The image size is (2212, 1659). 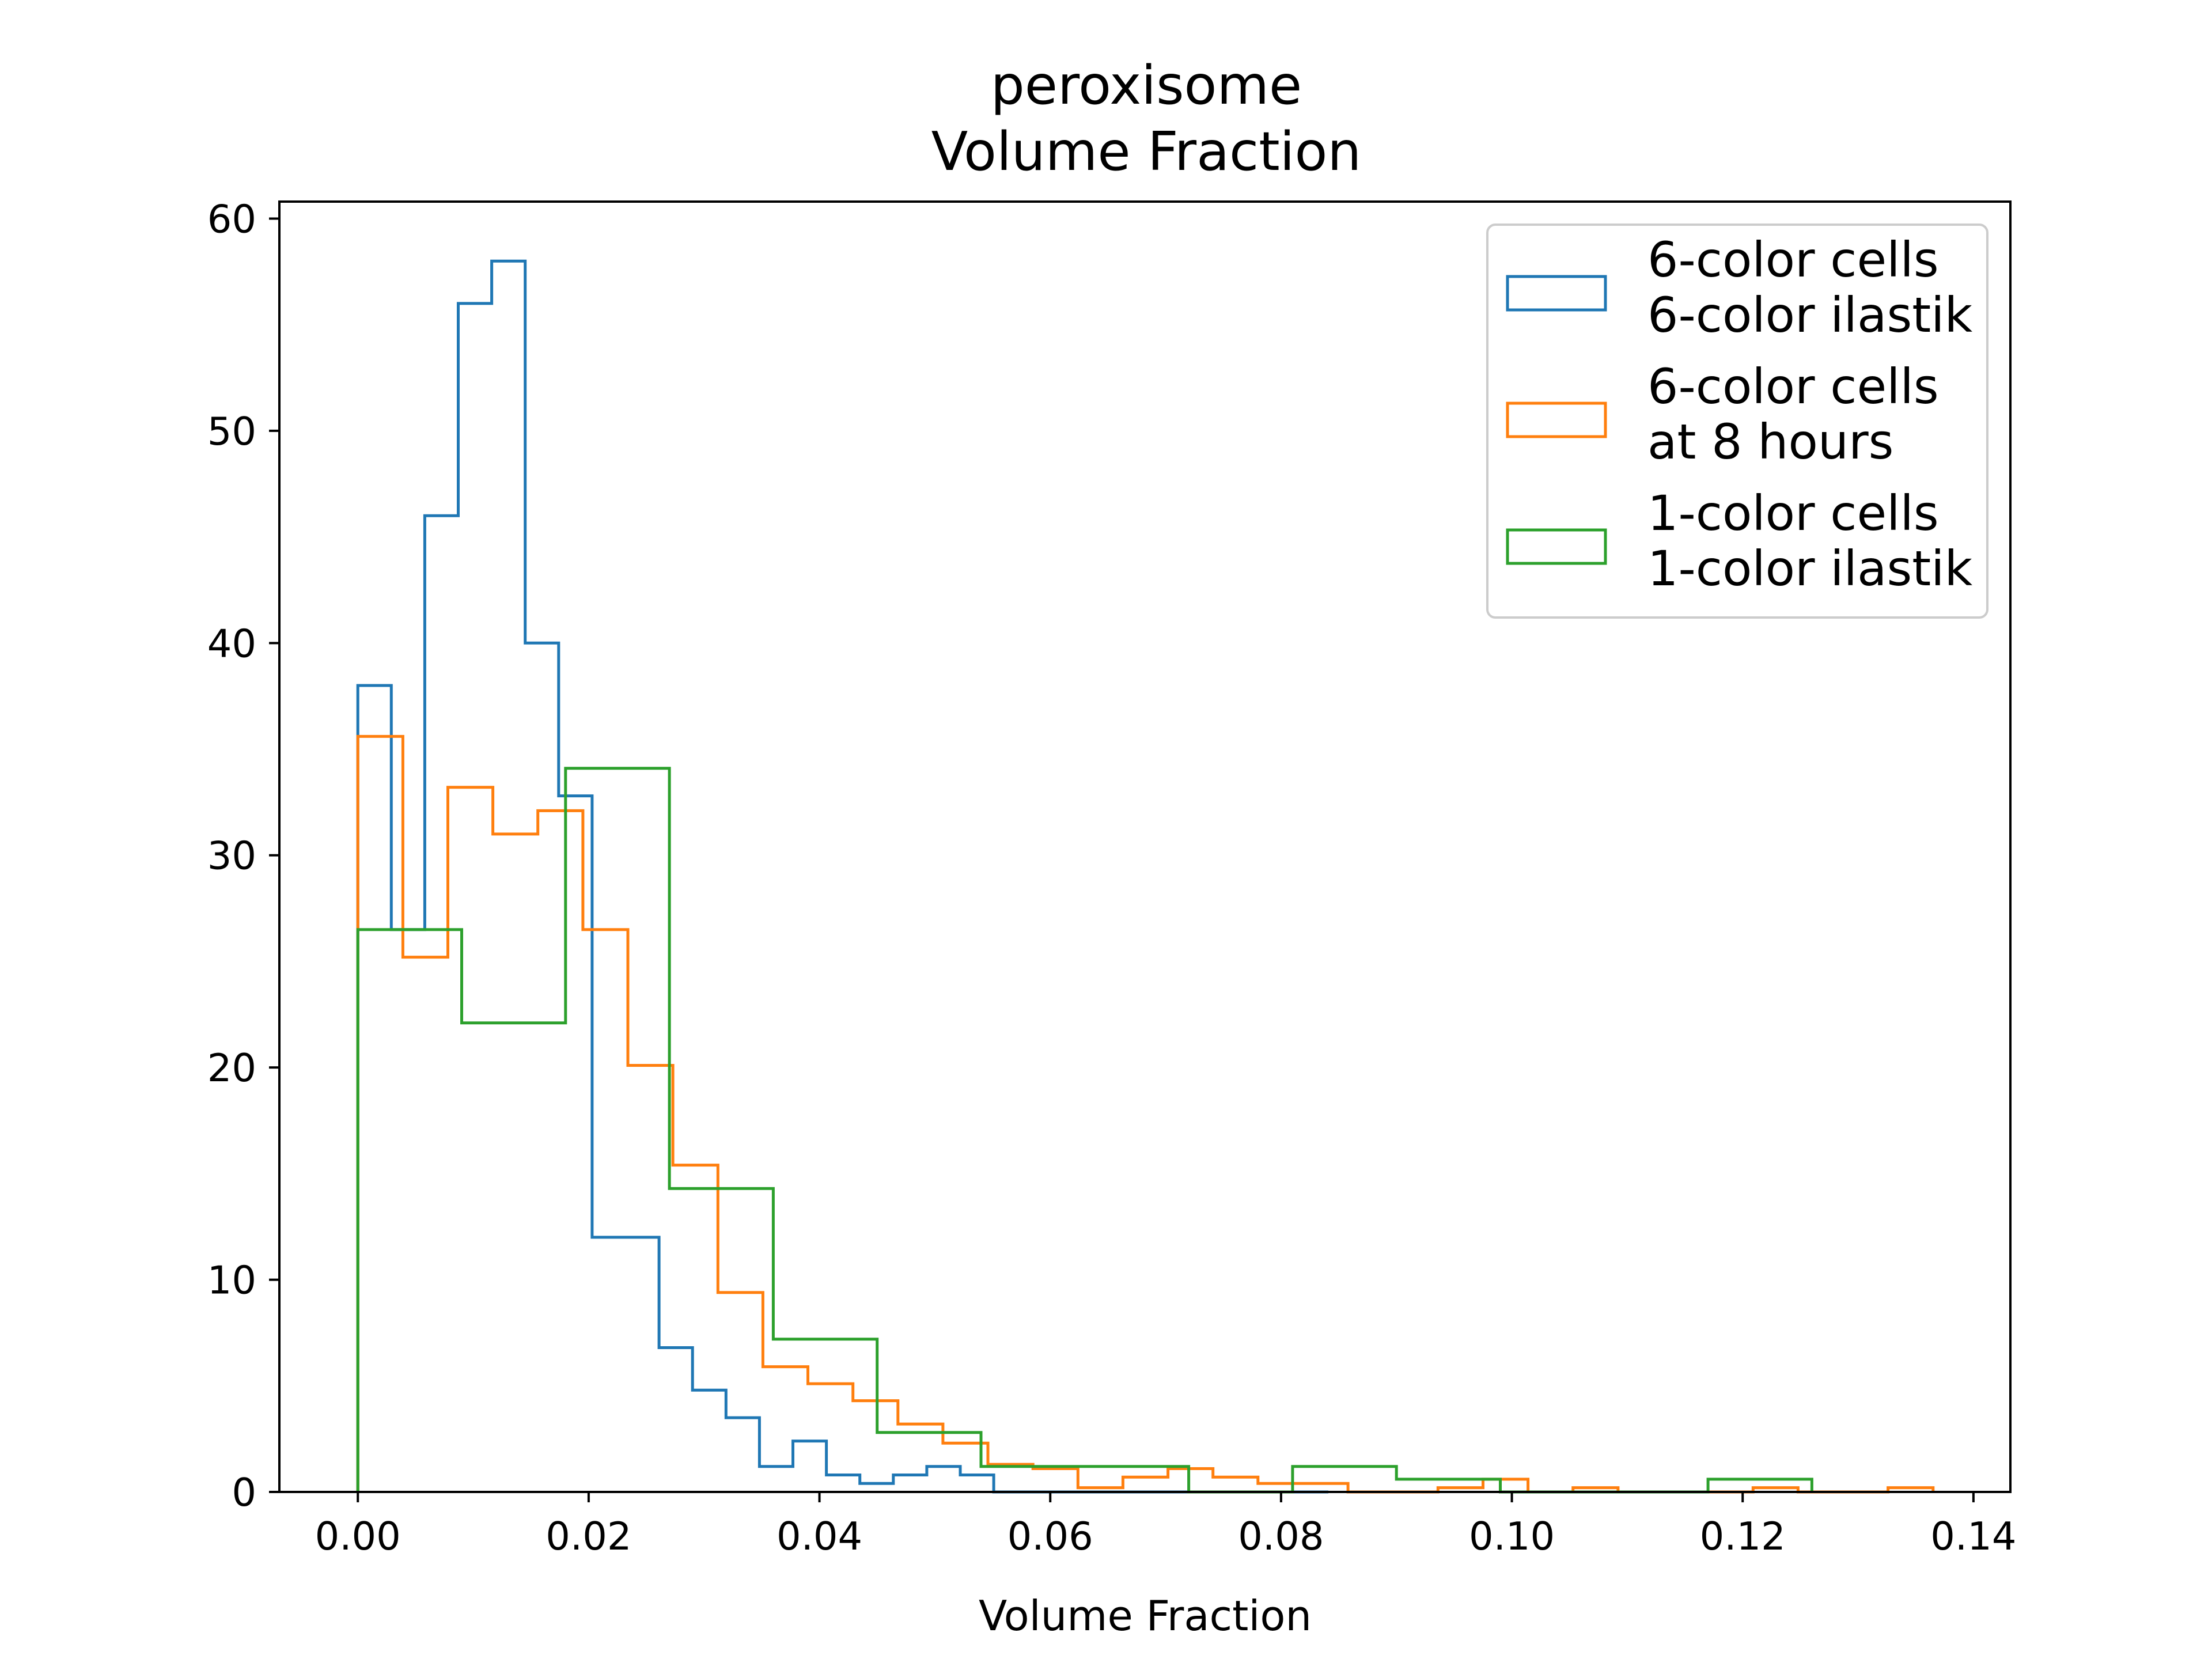 What do you see at coordinates (1793, 386) in the screenshot?
I see `legend-label-2: 6-color cells` at bounding box center [1793, 386].